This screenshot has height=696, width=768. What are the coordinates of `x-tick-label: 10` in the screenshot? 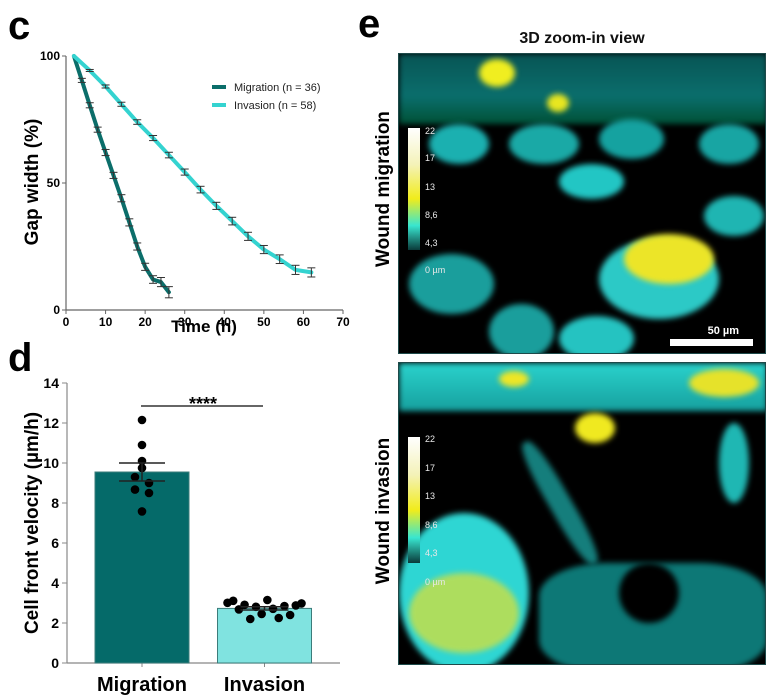 It's located at (106, 322).